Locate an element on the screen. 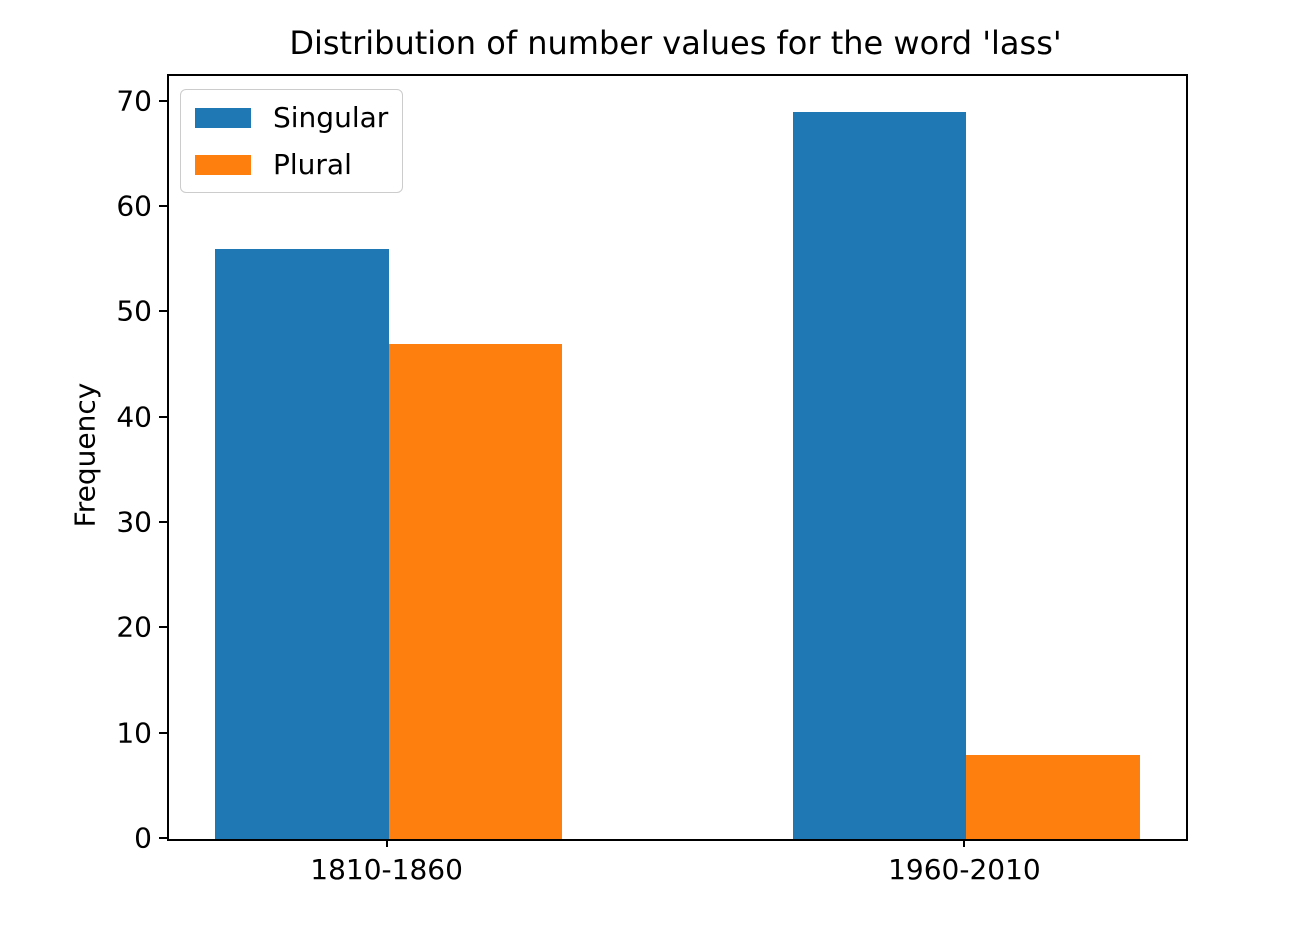 The height and width of the screenshot is (944, 1316). y-tick-label: 20 is located at coordinates (134, 627).